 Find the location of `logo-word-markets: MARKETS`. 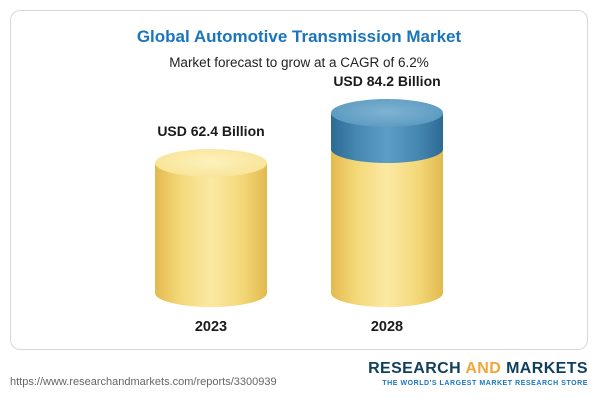

logo-word-markets: MARKETS is located at coordinates (547, 369).